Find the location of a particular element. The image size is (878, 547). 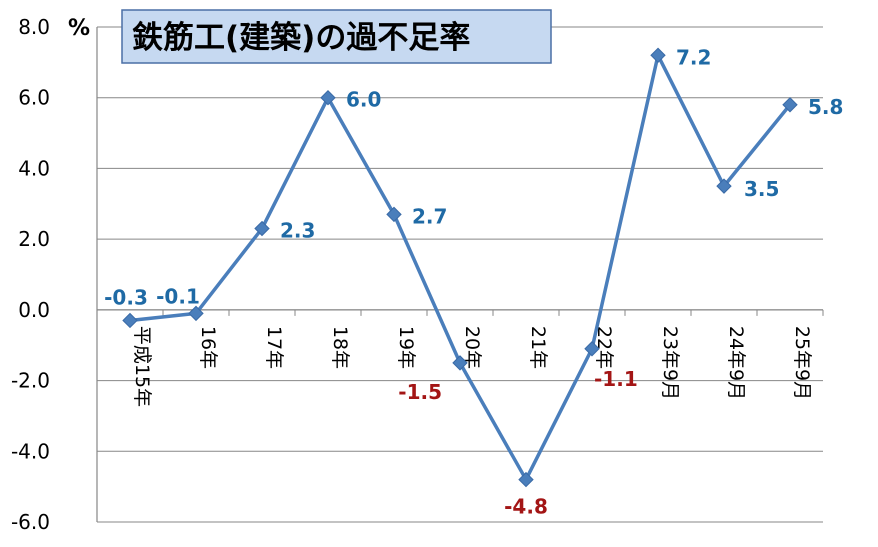

x-category-label: 20年 is located at coordinates (472, 347).